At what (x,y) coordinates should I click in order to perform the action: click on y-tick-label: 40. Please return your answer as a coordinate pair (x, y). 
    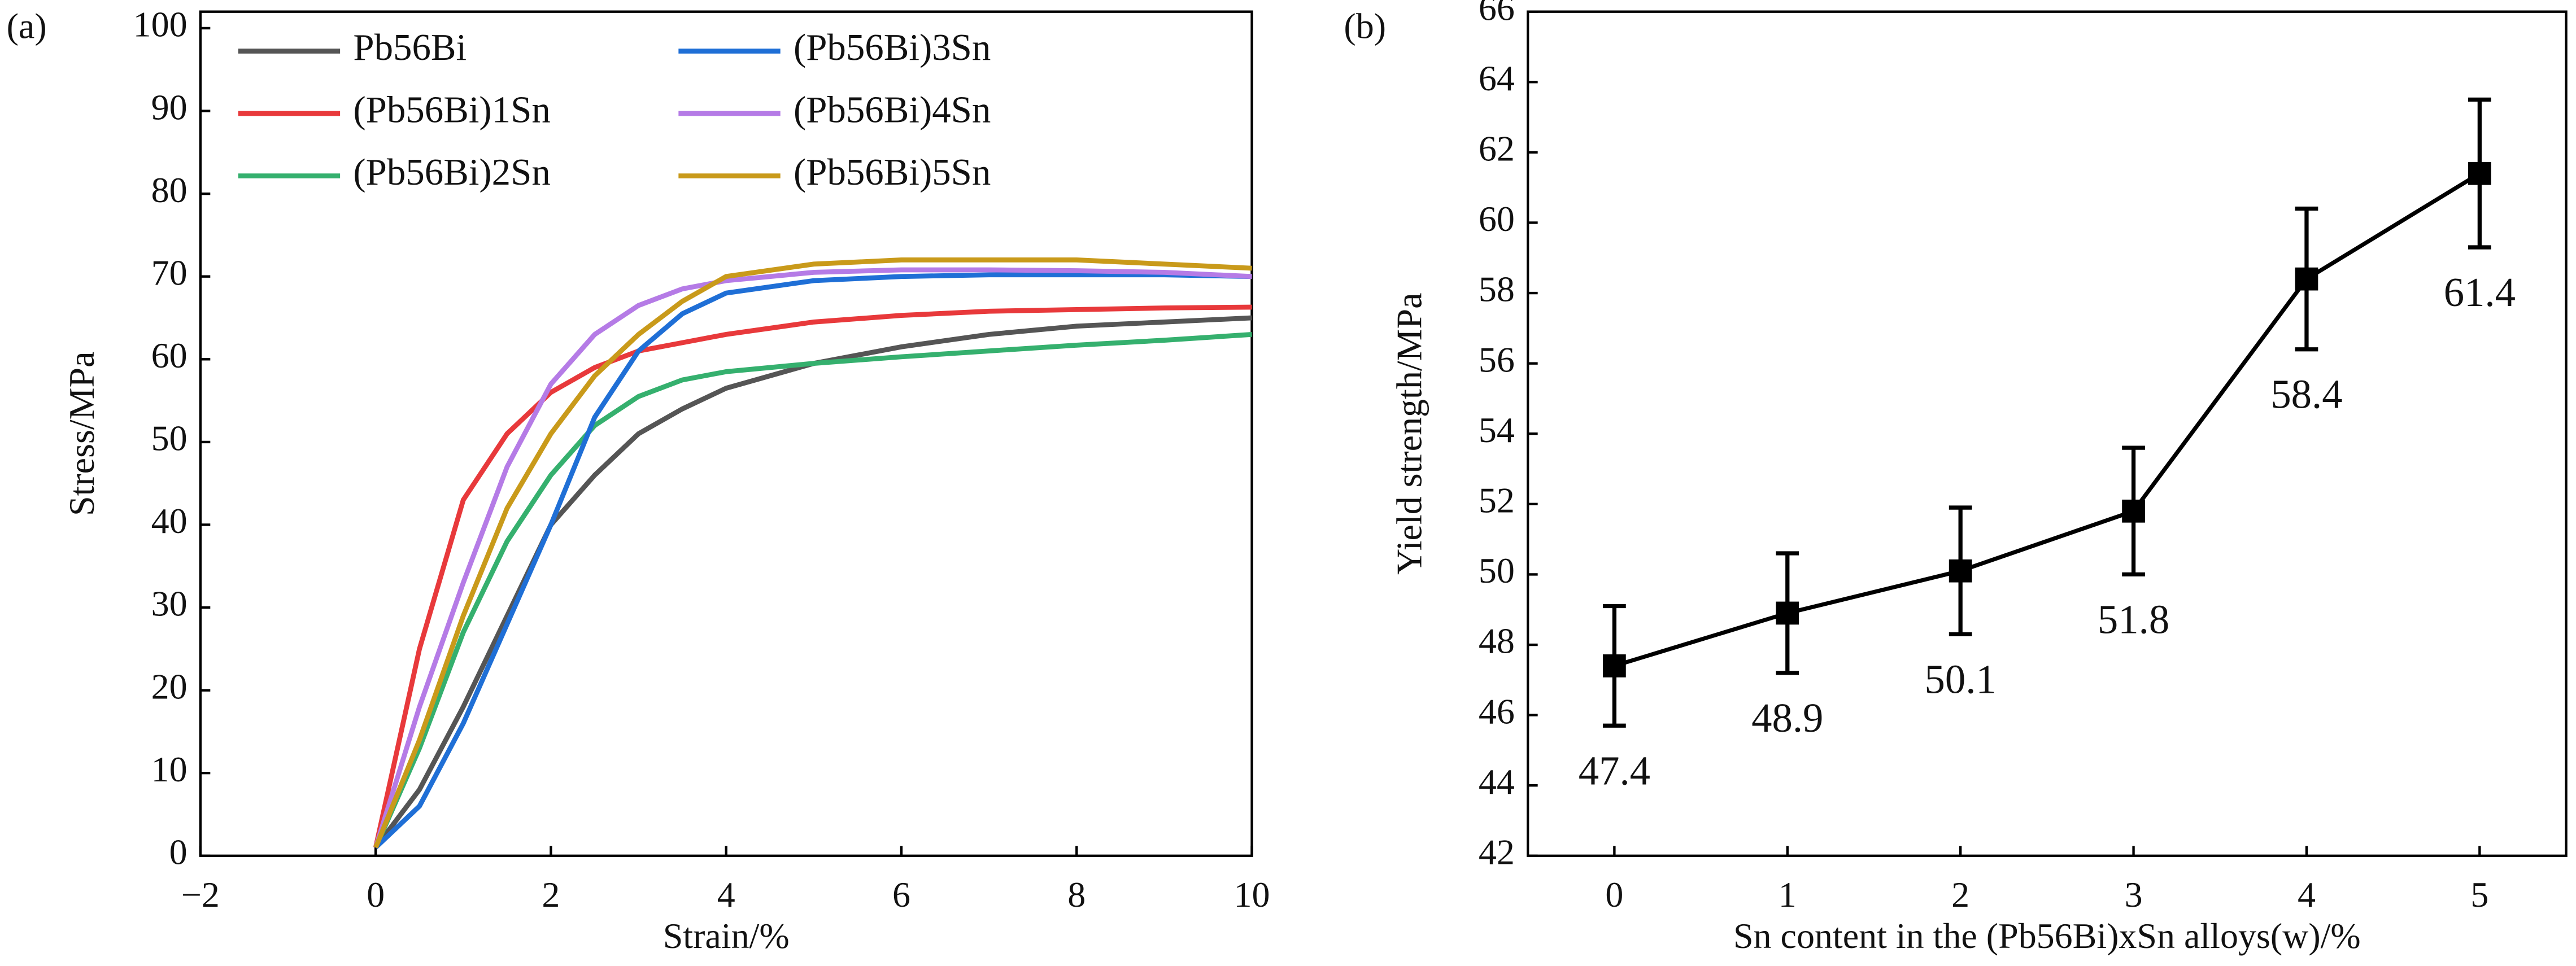
    Looking at the image, I should click on (169, 521).